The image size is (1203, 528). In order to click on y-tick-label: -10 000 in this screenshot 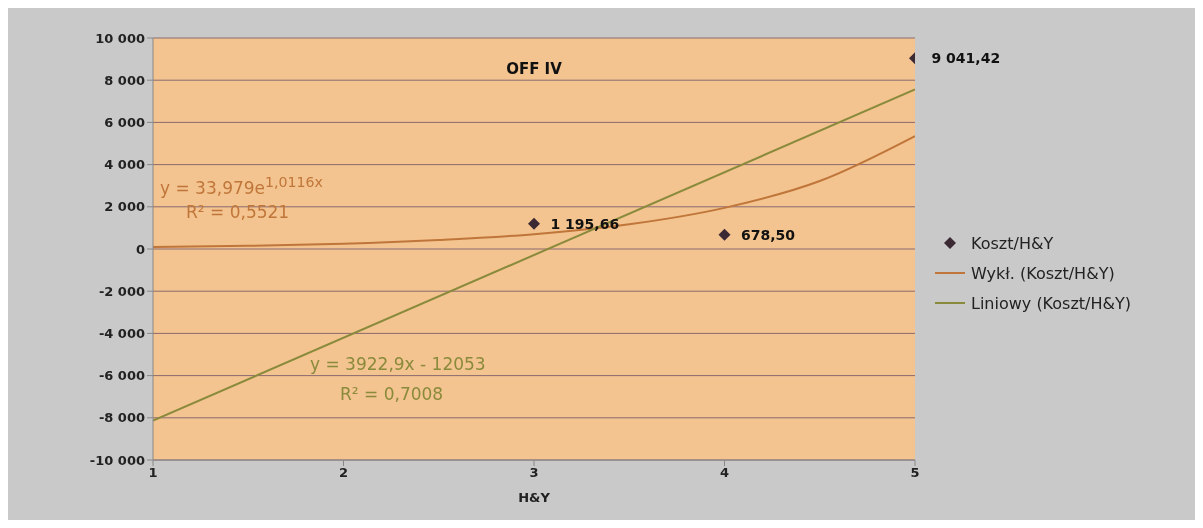, I will do `click(117, 460)`.